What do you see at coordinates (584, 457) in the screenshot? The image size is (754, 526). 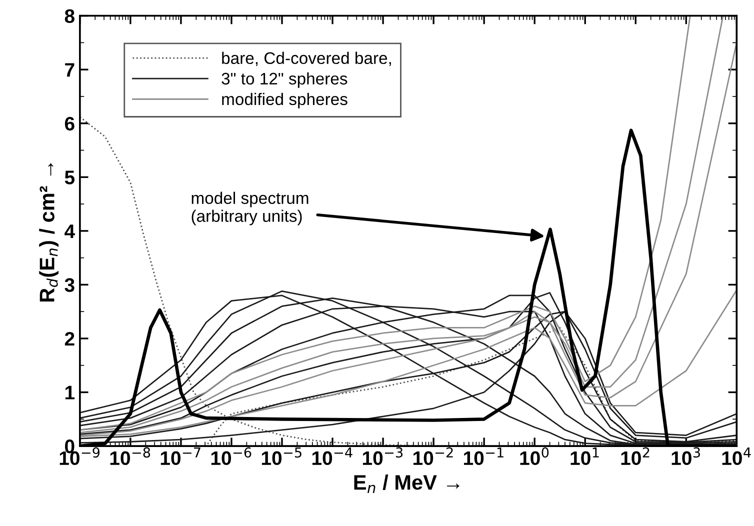 I see `x-tick-label: 10$^{1}$` at bounding box center [584, 457].